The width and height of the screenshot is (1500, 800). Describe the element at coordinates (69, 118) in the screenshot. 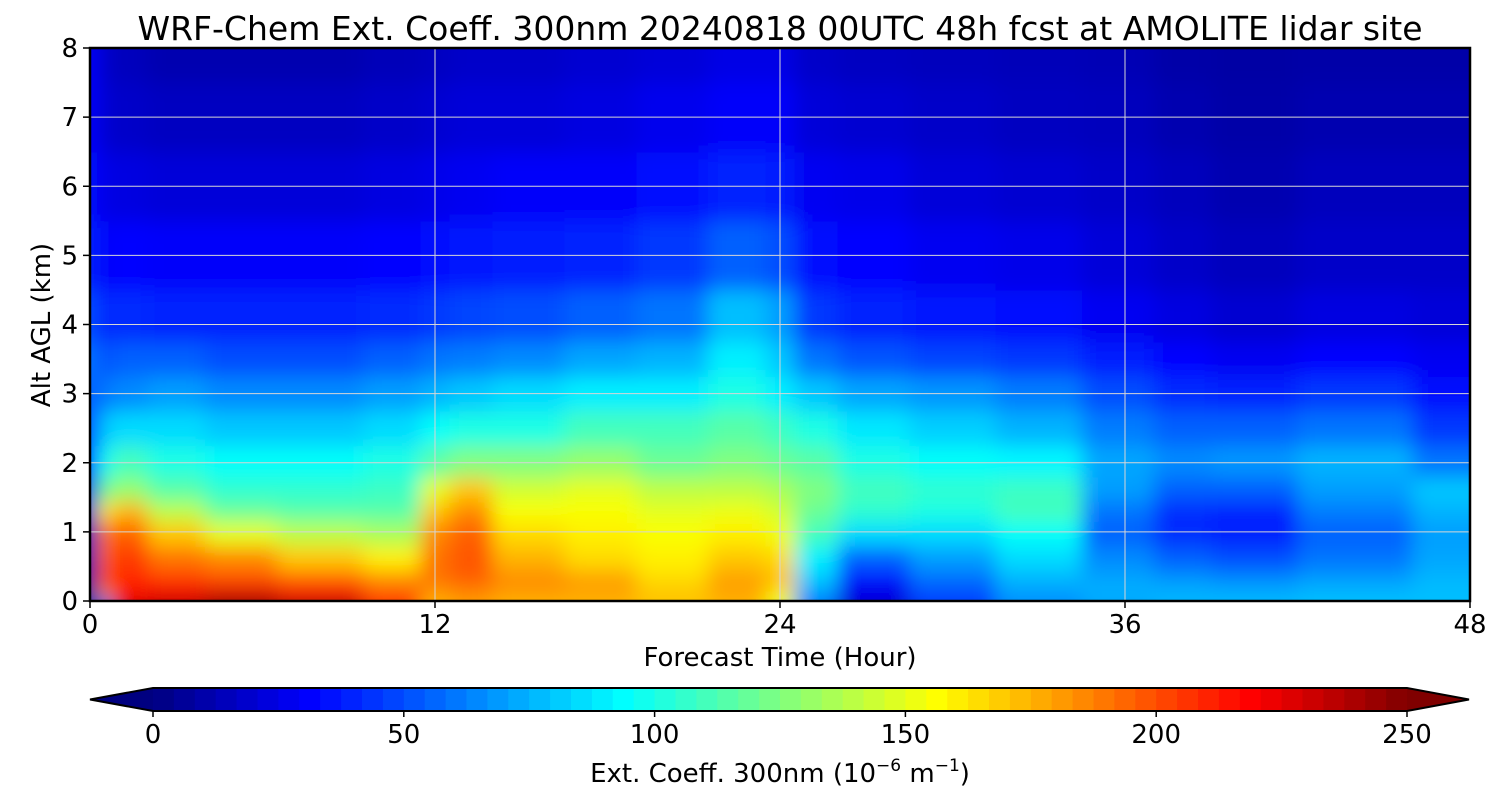

I see `y-tick-label: 7` at that location.